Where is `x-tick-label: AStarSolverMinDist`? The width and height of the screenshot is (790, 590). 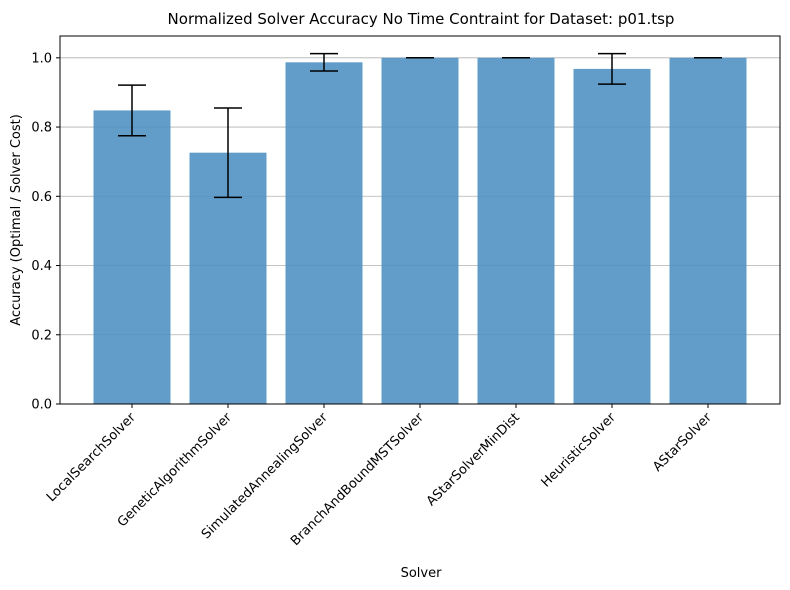
x-tick-label: AStarSolverMinDist is located at coordinates (473, 459).